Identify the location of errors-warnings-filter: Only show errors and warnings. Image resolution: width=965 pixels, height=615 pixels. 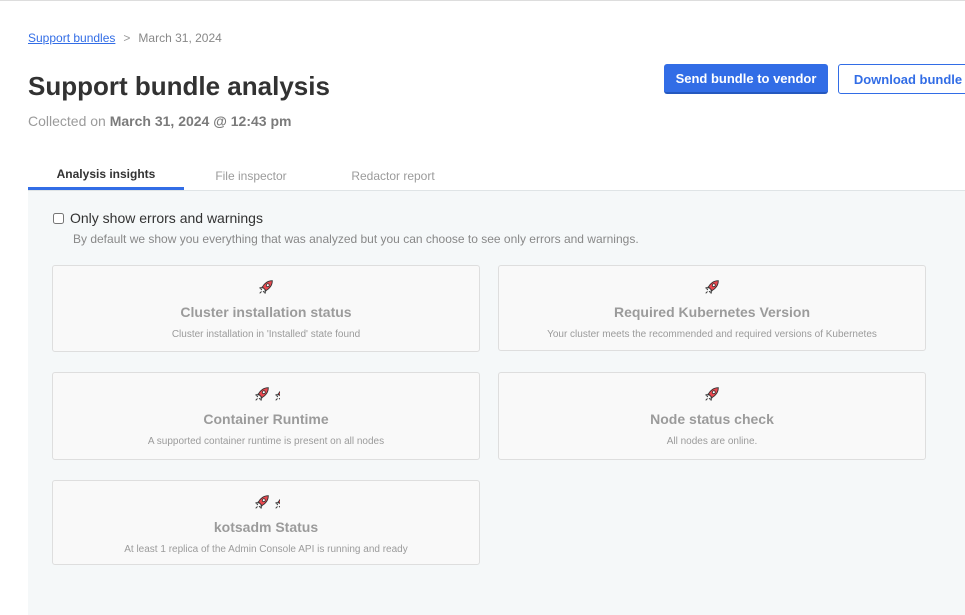
(158, 218).